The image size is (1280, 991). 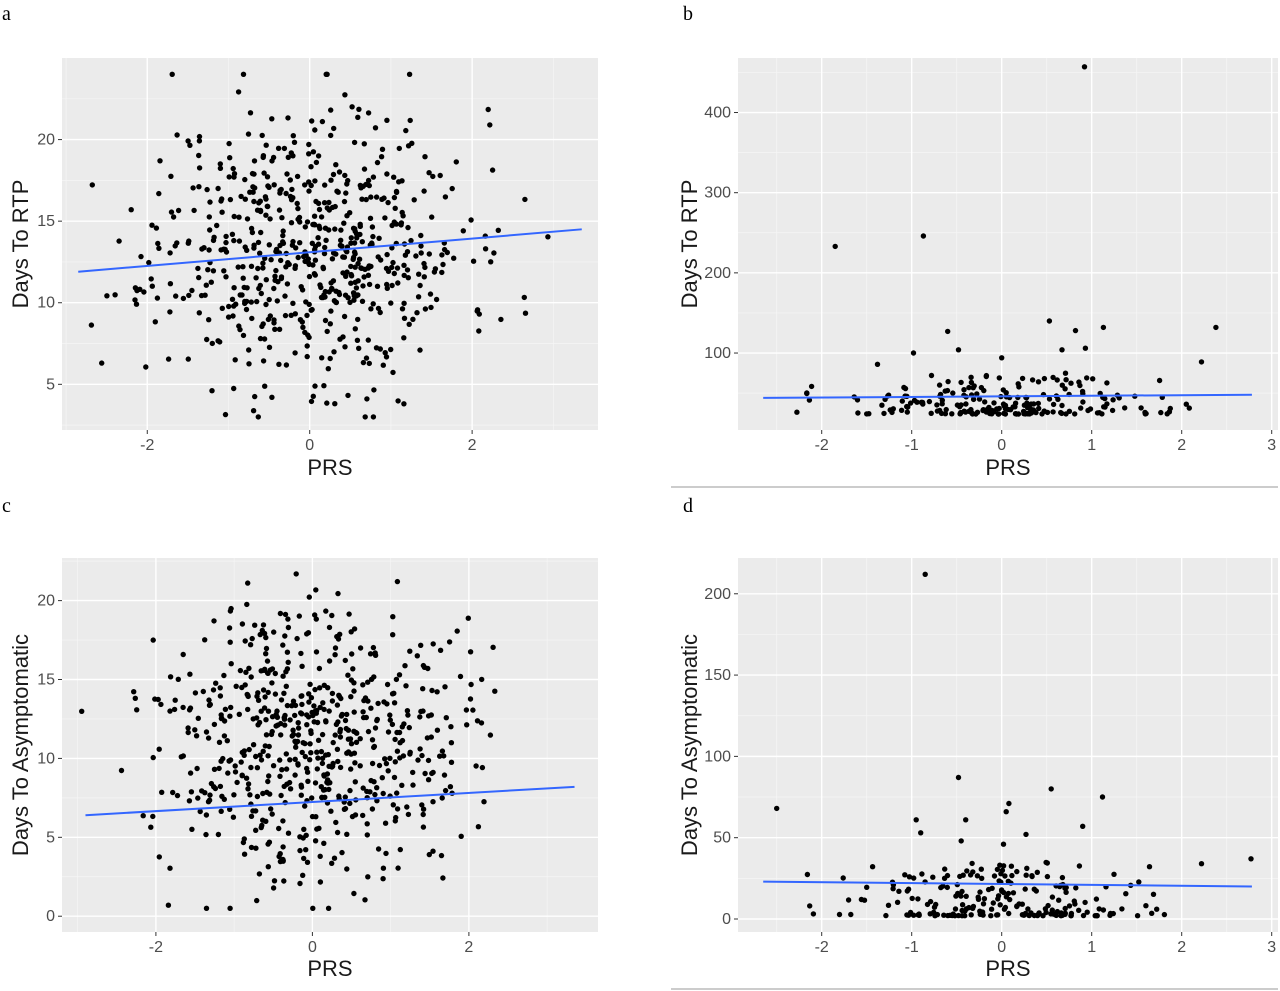 What do you see at coordinates (312, 947) in the screenshot?
I see `x-tick-label: 0` at bounding box center [312, 947].